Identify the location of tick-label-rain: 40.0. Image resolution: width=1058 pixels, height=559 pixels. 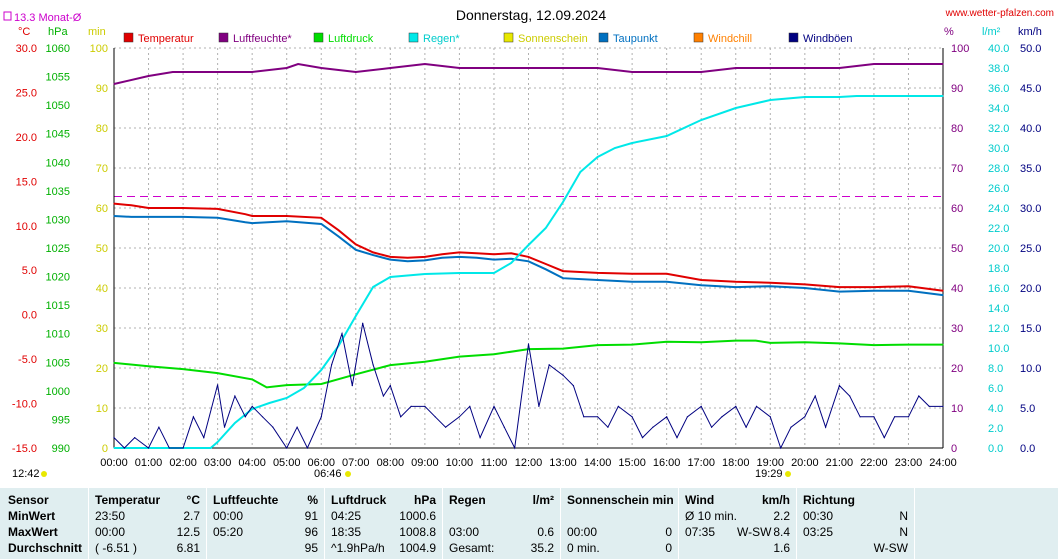
(998, 49).